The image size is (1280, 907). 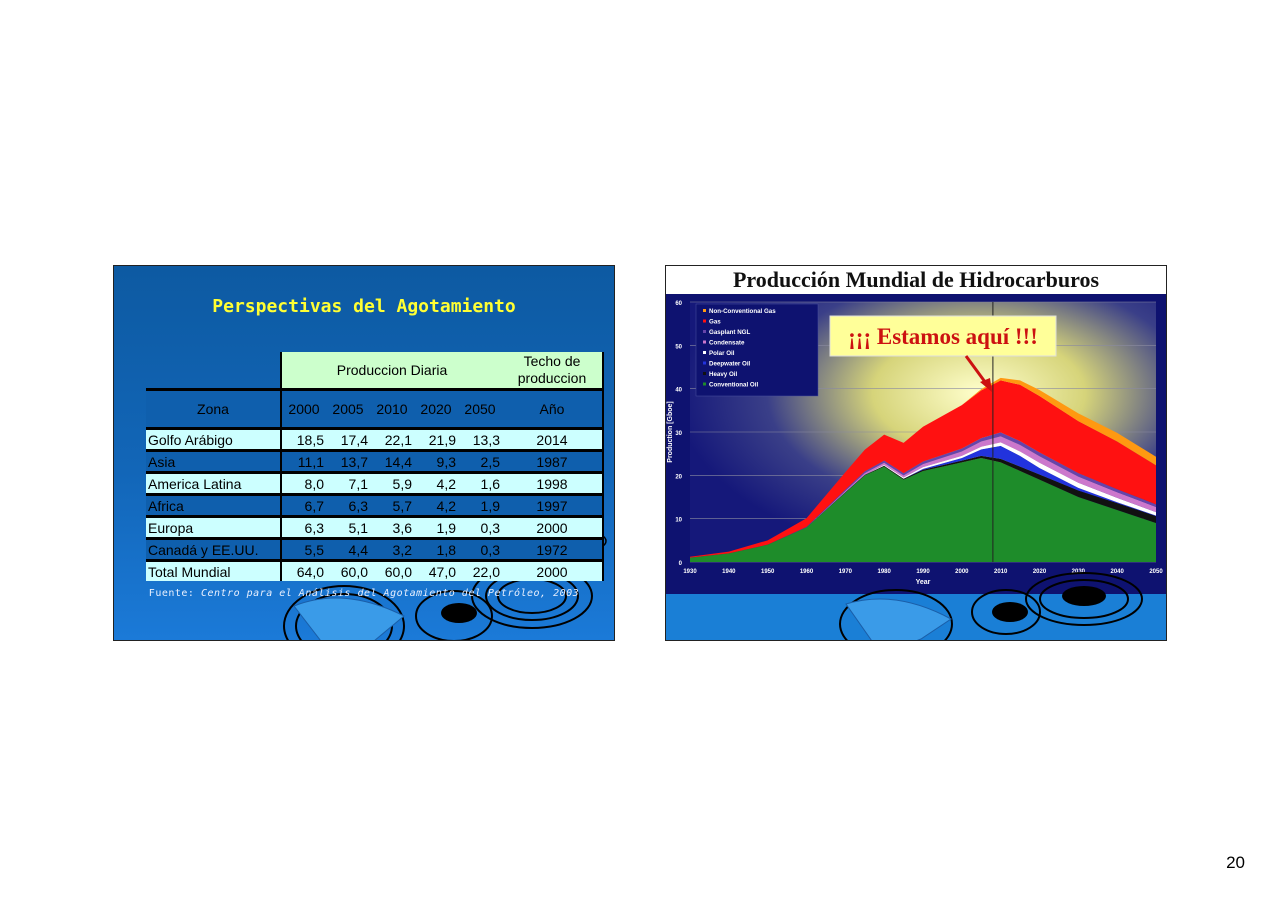 What do you see at coordinates (213, 505) in the screenshot?
I see `zone-cell: Africa` at bounding box center [213, 505].